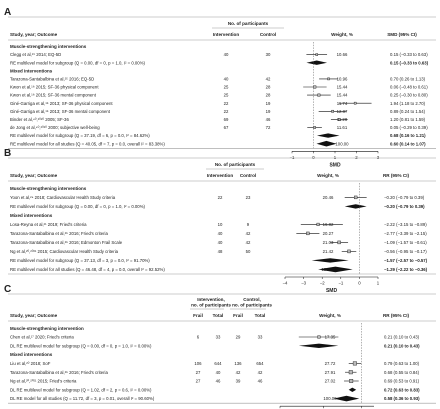  Describe the element at coordinates (342, 95) in the screenshot. I see `weight-value: 15.44` at that location.